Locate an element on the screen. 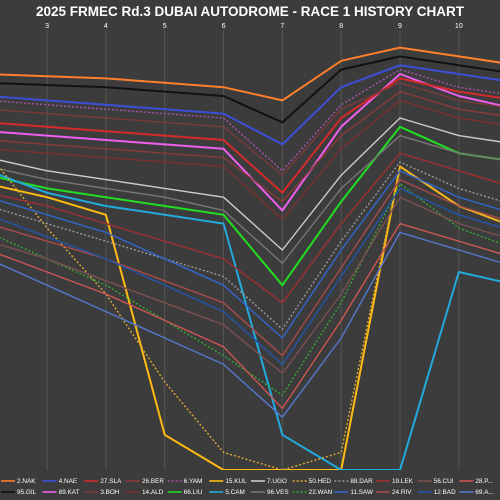 Image resolution: width=500 pixels, height=500 pixels. legend-label: 5.CAM is located at coordinates (235, 492).